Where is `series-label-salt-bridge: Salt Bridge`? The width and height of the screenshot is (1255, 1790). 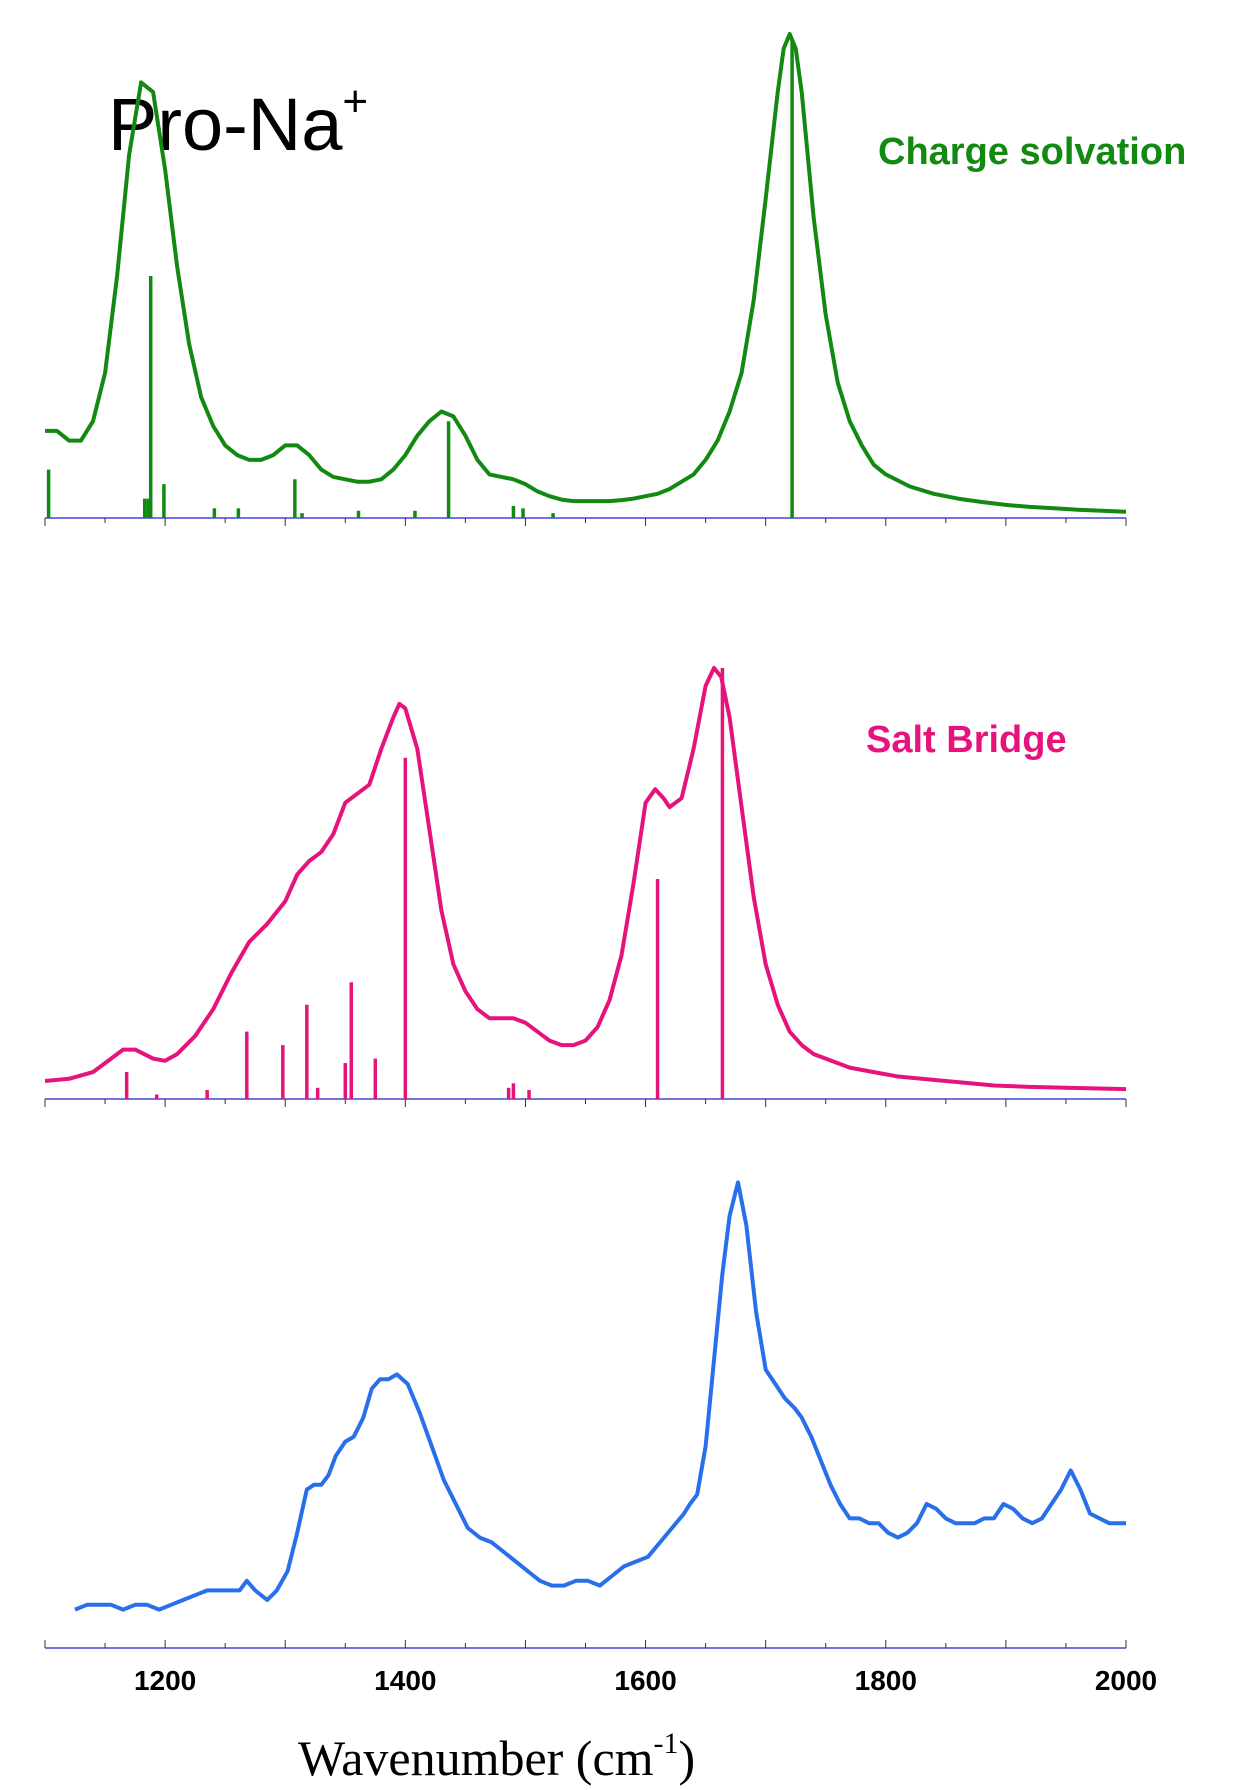
series-label-salt-bridge: Salt Bridge is located at coordinates (966, 740).